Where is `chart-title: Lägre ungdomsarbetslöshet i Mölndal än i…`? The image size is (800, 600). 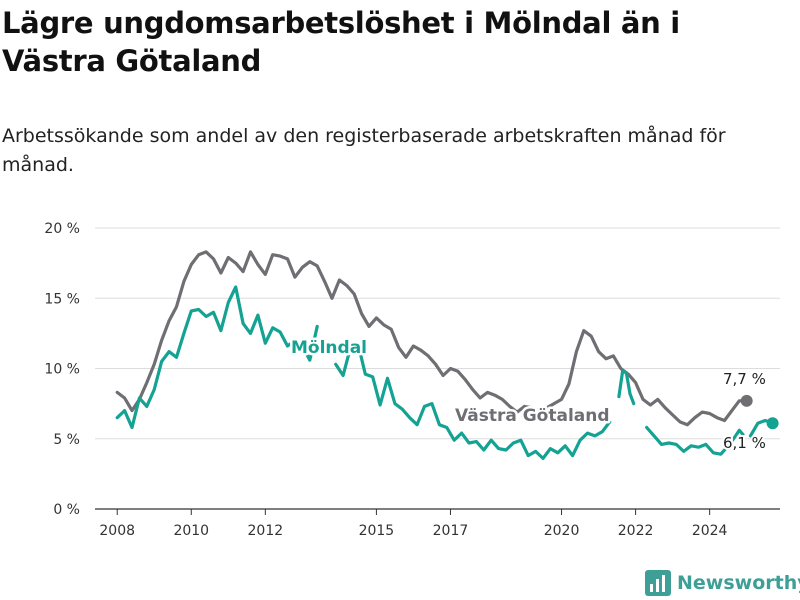 chart-title: Lägre ungdomsarbetslöshet i Mölndal än i… is located at coordinates (341, 42).